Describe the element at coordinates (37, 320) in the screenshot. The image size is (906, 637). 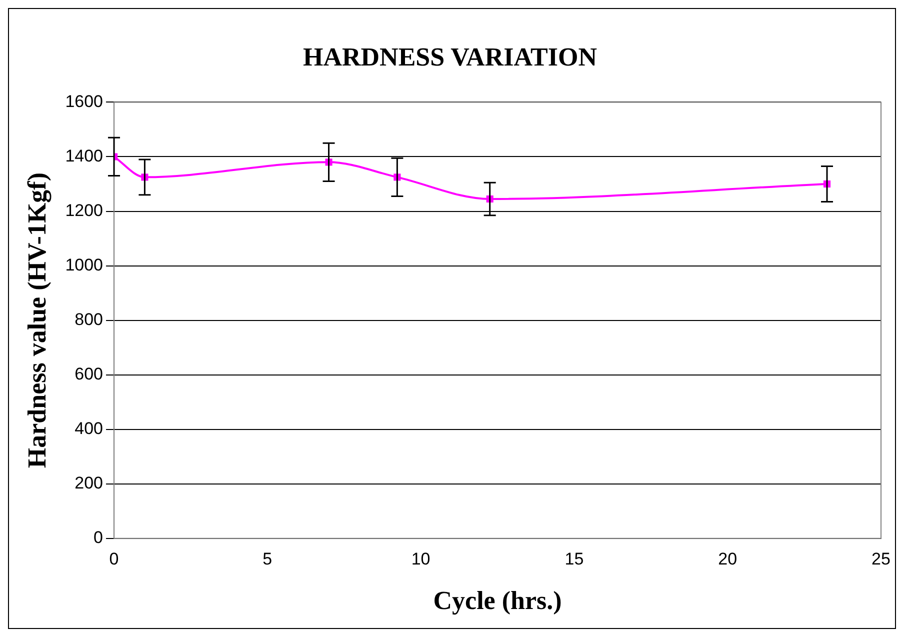
I see `y-axis-title: Hardness value (HV-1Kgf)` at that location.